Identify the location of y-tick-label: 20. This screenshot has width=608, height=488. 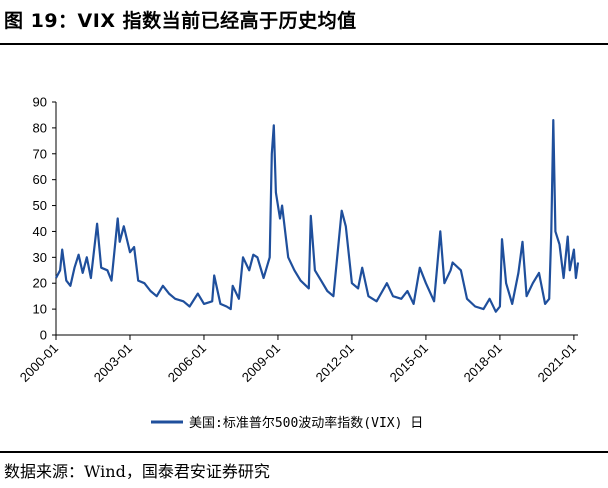
(40, 283).